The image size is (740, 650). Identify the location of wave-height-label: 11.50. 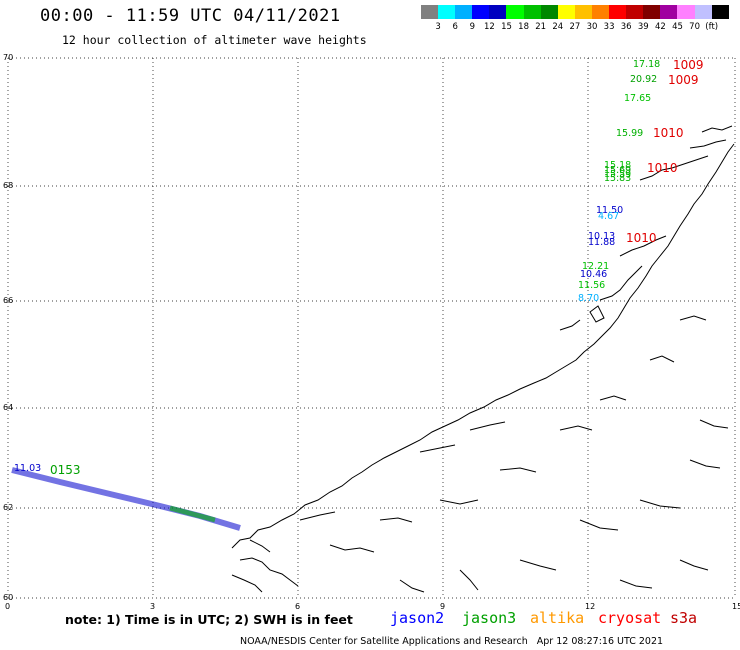
(610, 210).